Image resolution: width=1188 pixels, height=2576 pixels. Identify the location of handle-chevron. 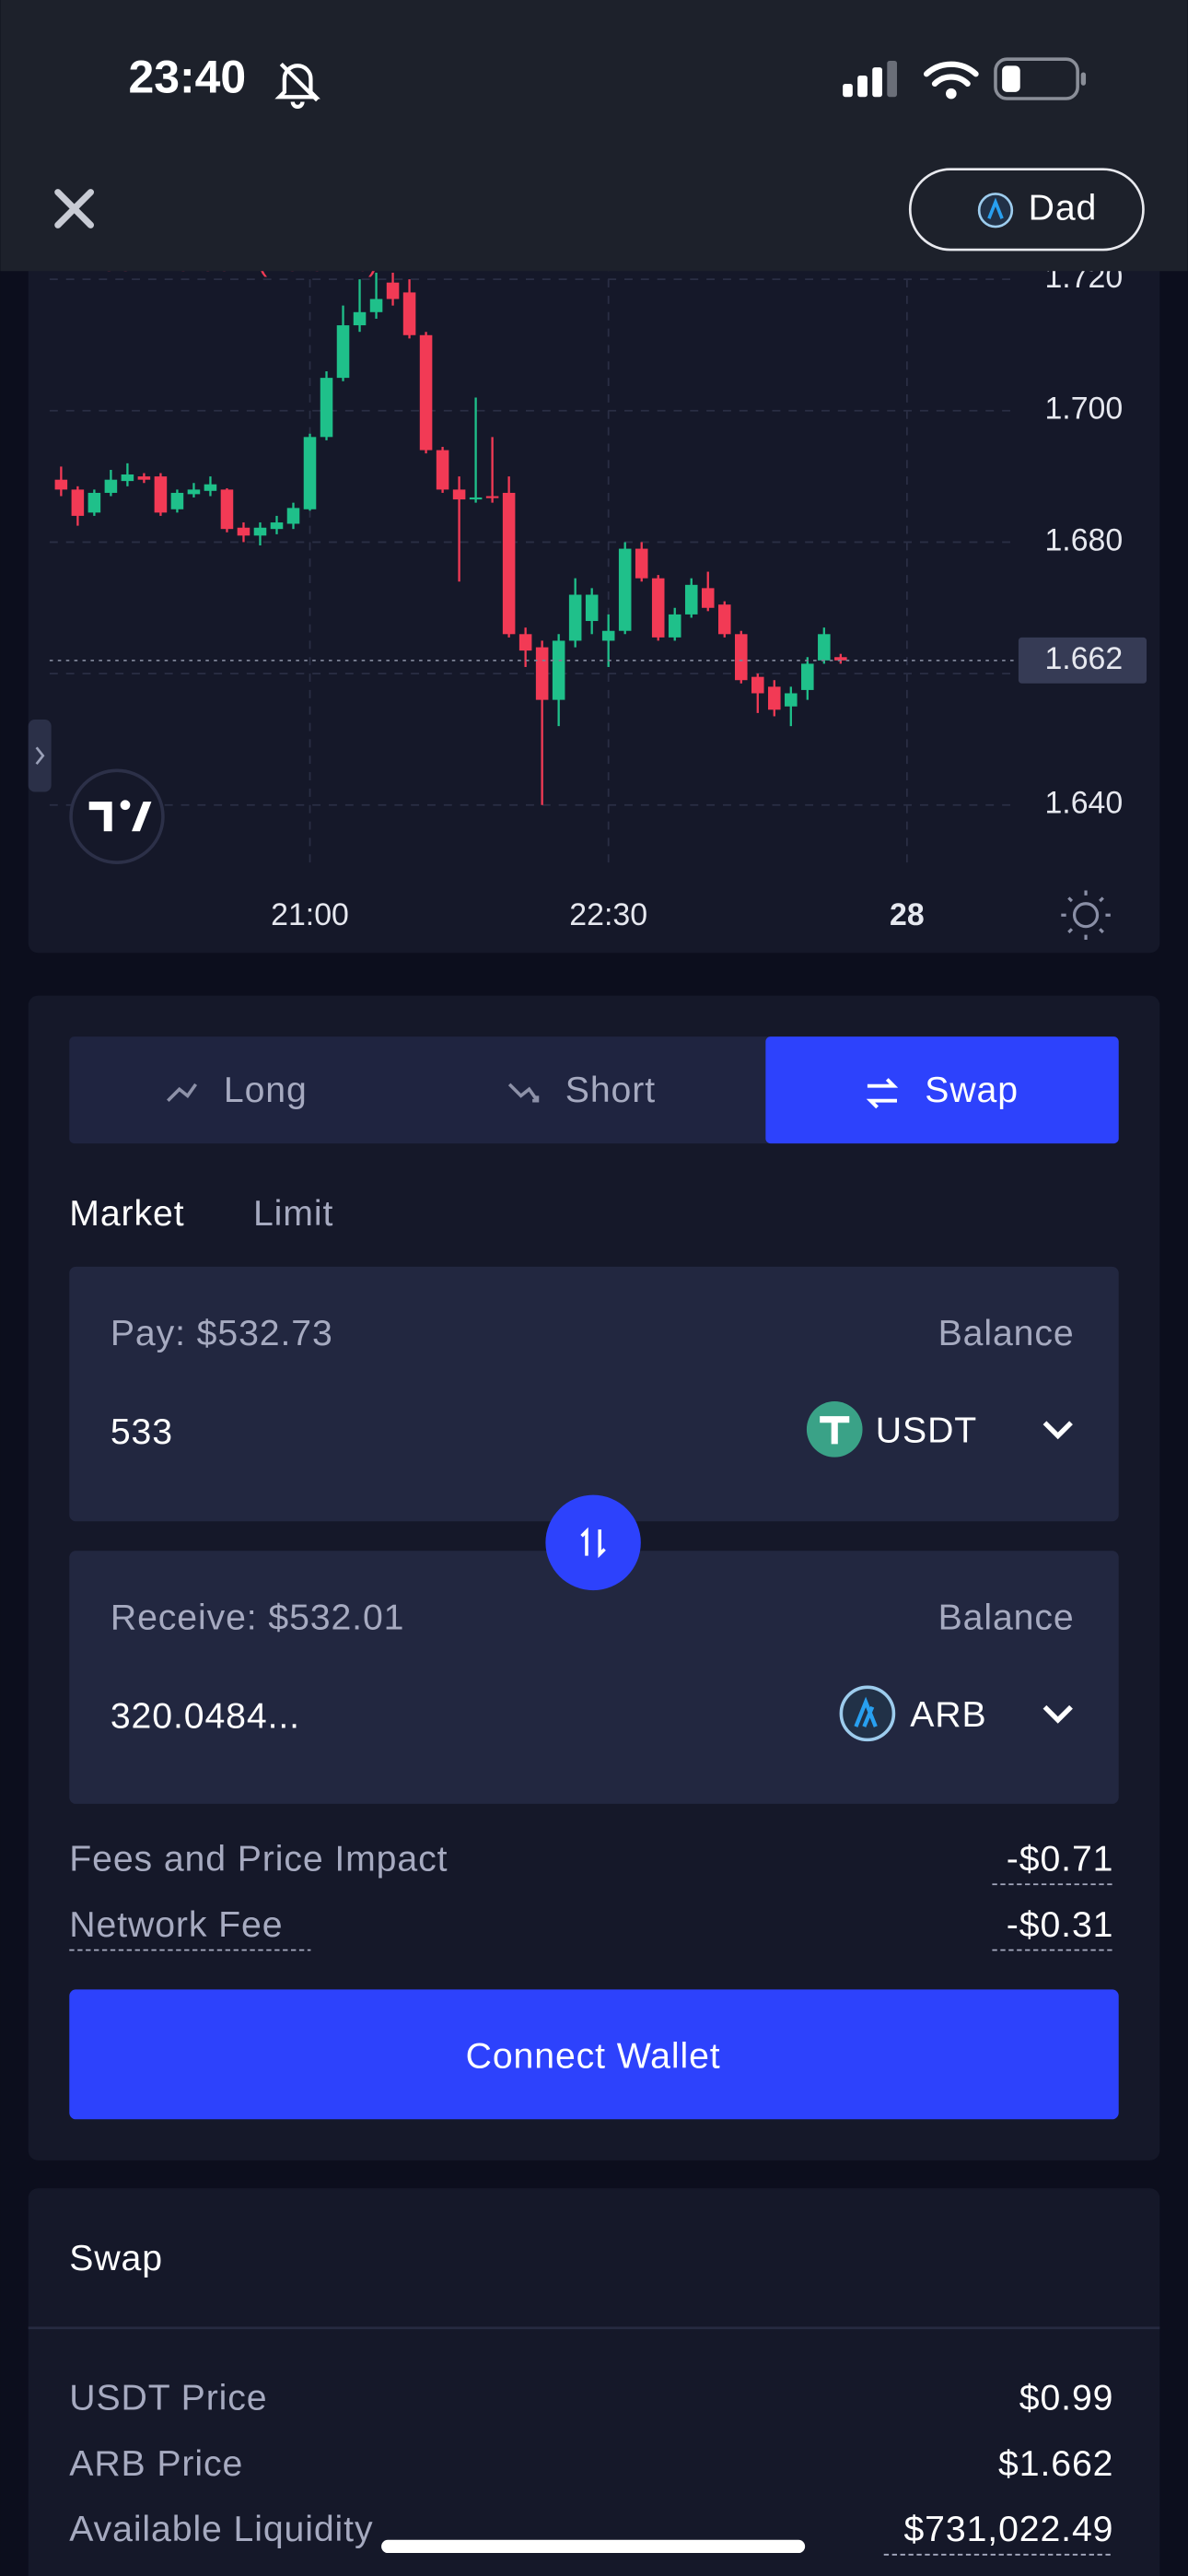
(40, 756).